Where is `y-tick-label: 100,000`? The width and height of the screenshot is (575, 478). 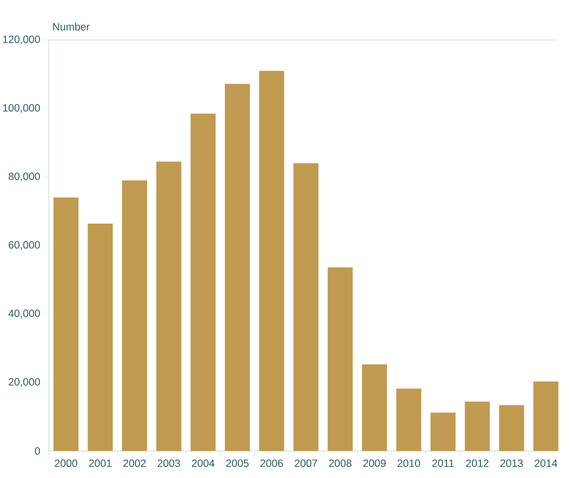 y-tick-label: 100,000 is located at coordinates (21, 108).